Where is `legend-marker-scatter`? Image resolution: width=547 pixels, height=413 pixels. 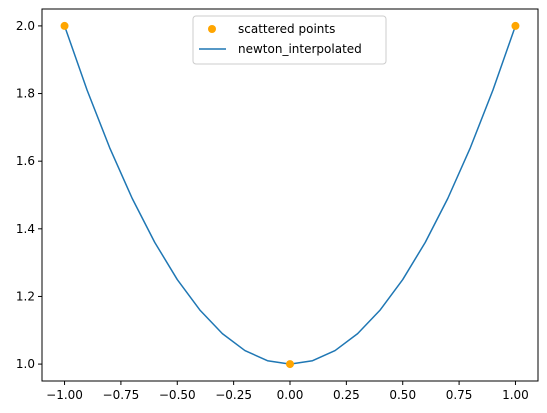 legend-marker-scatter is located at coordinates (212, 29).